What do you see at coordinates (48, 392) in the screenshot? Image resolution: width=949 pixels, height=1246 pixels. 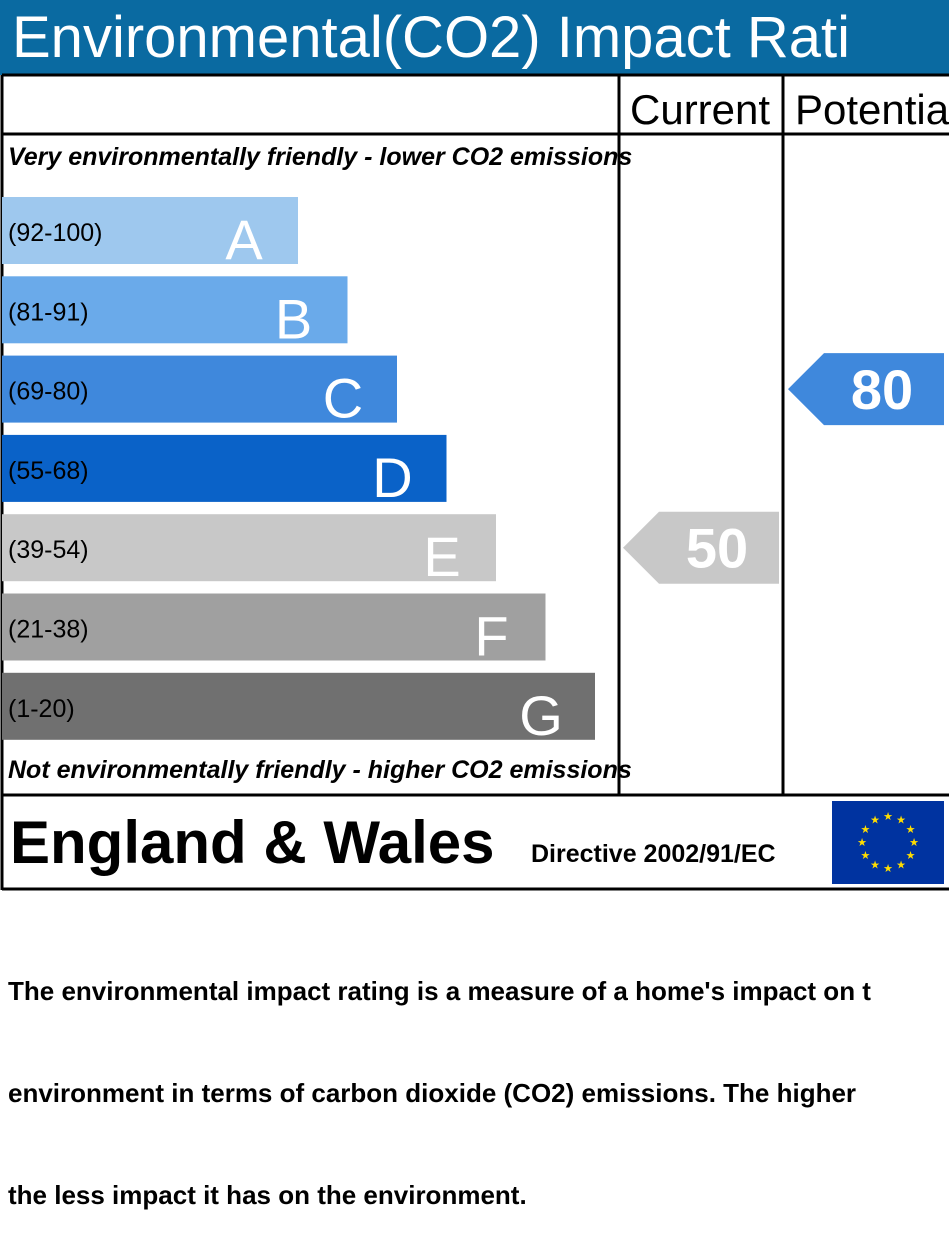 I see `band-range-c: (69-80)` at bounding box center [48, 392].